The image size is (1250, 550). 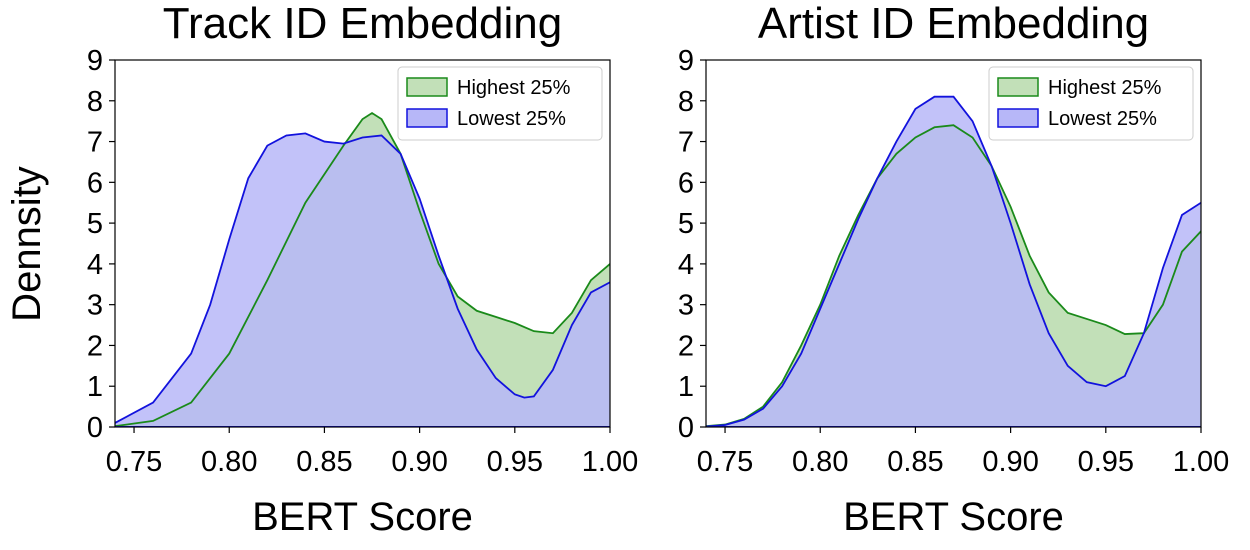 What do you see at coordinates (953, 24) in the screenshot?
I see `chart-title: Artist ID Embedding` at bounding box center [953, 24].